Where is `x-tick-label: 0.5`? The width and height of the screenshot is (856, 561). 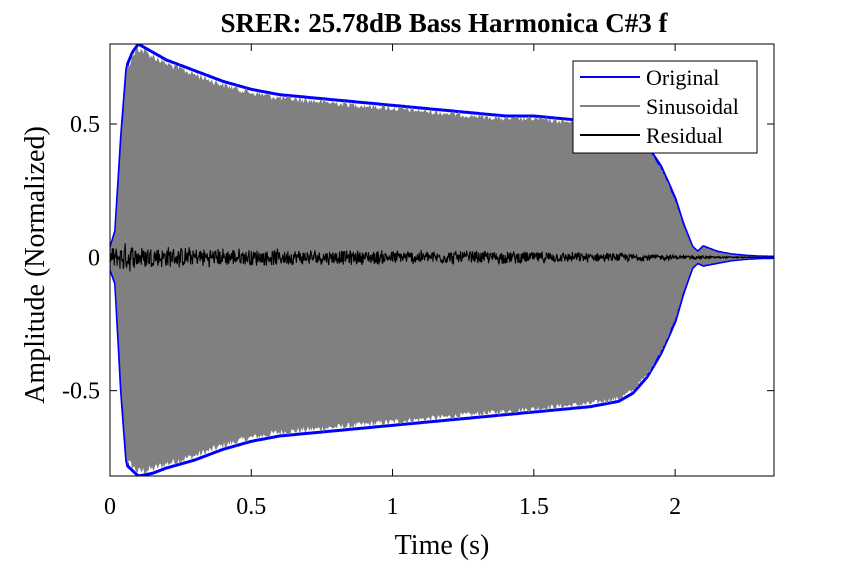
x-tick-label: 0.5 is located at coordinates (251, 507).